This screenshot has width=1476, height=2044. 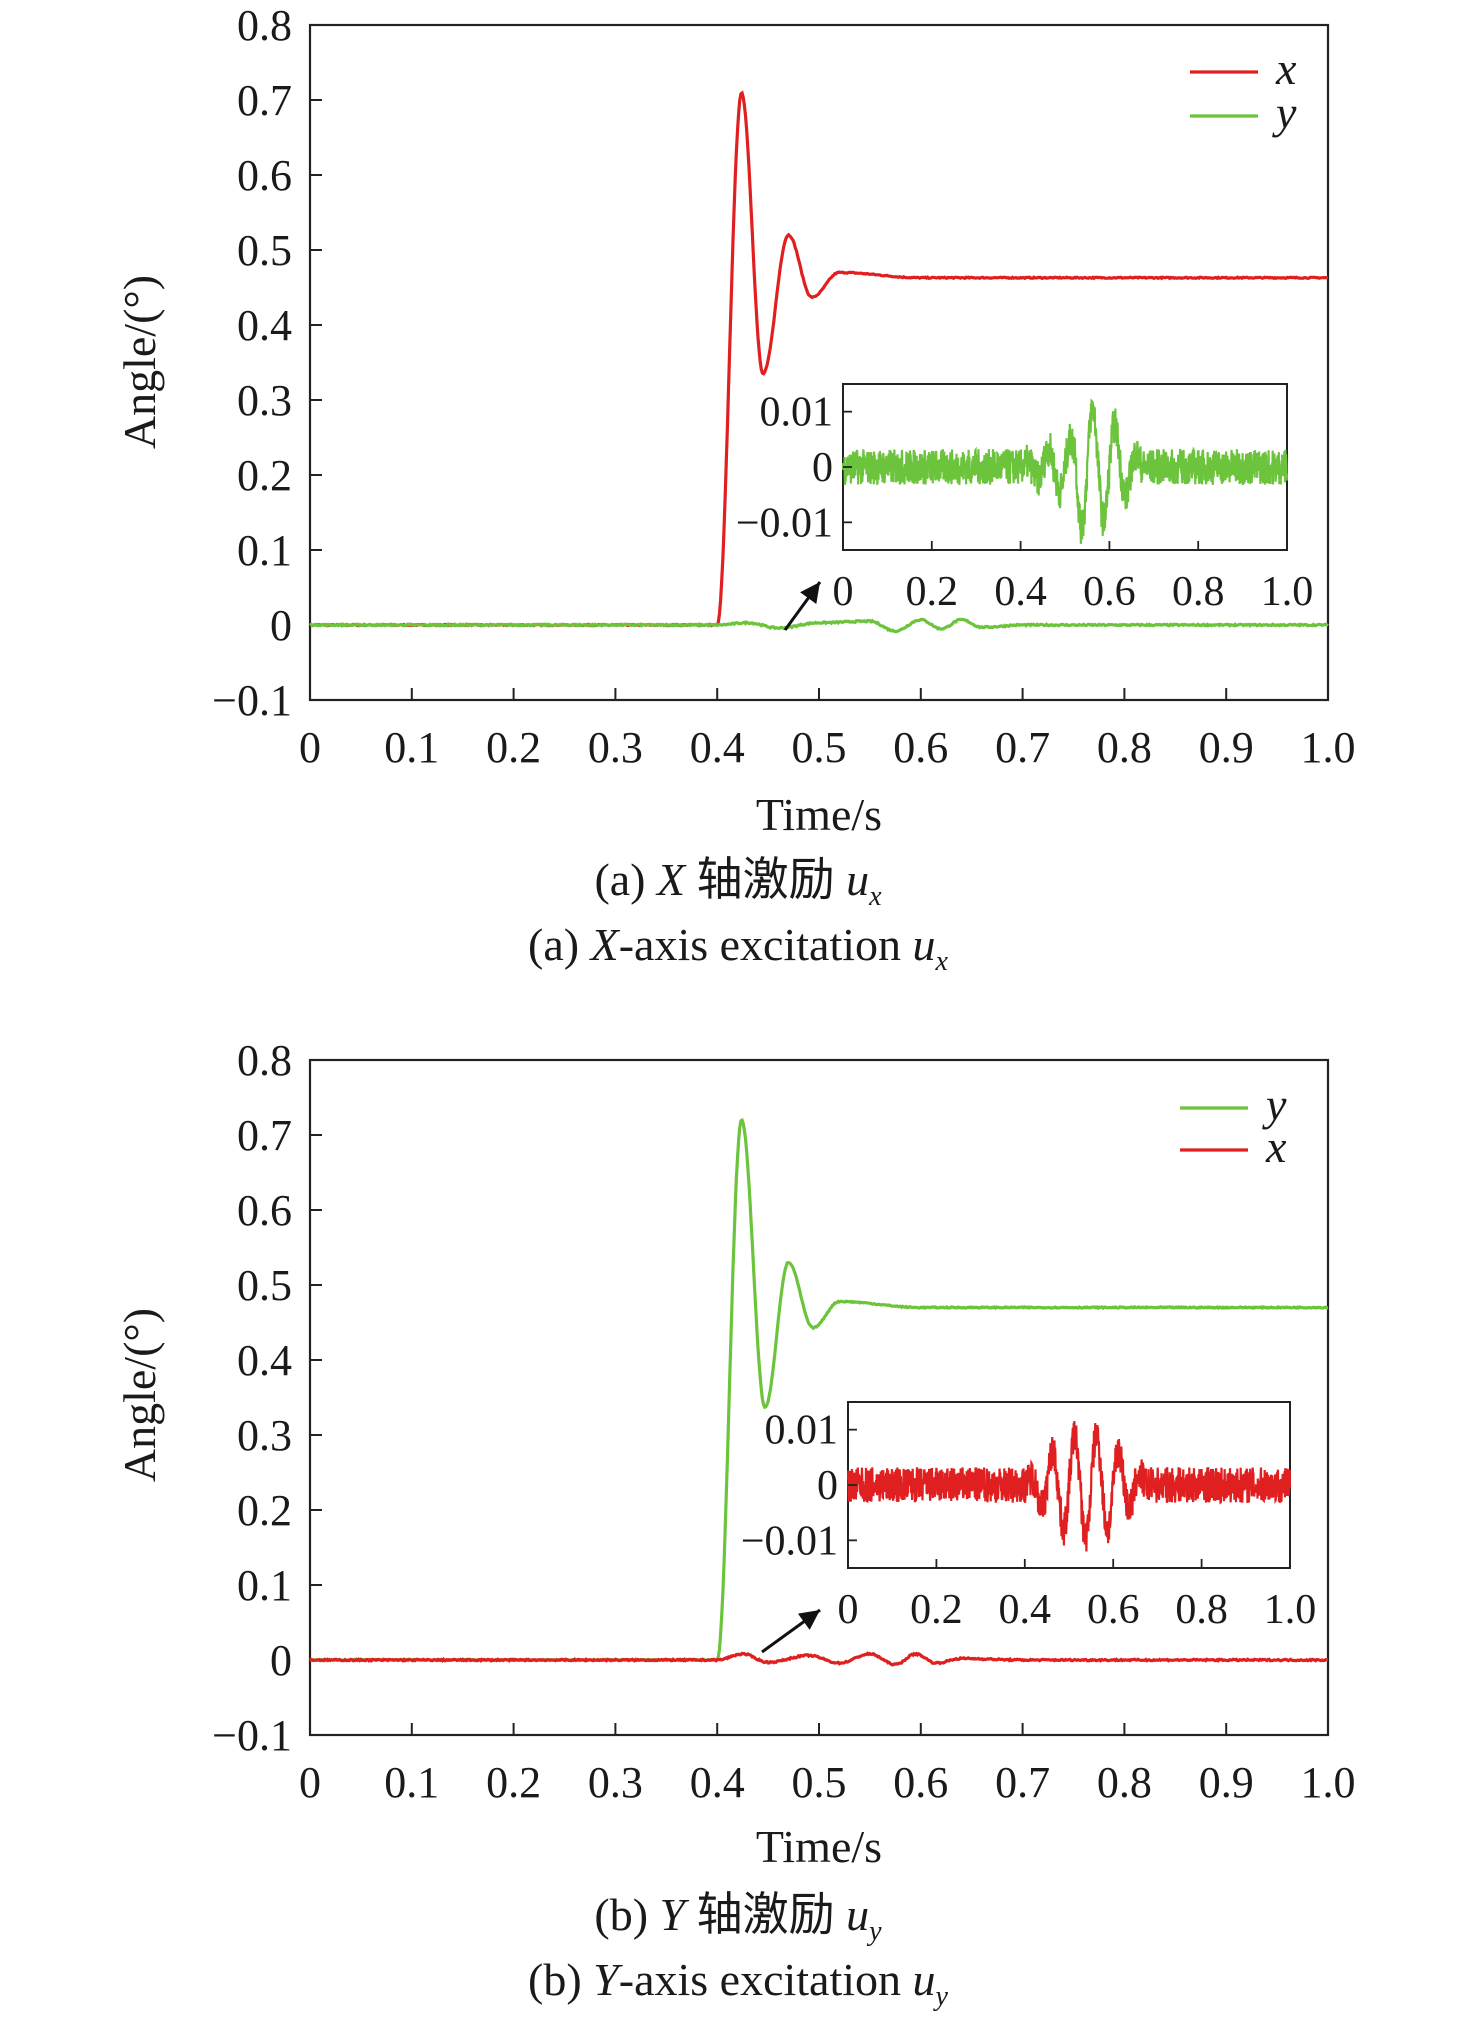 I want to click on series-line-y, so click(x=819, y=625).